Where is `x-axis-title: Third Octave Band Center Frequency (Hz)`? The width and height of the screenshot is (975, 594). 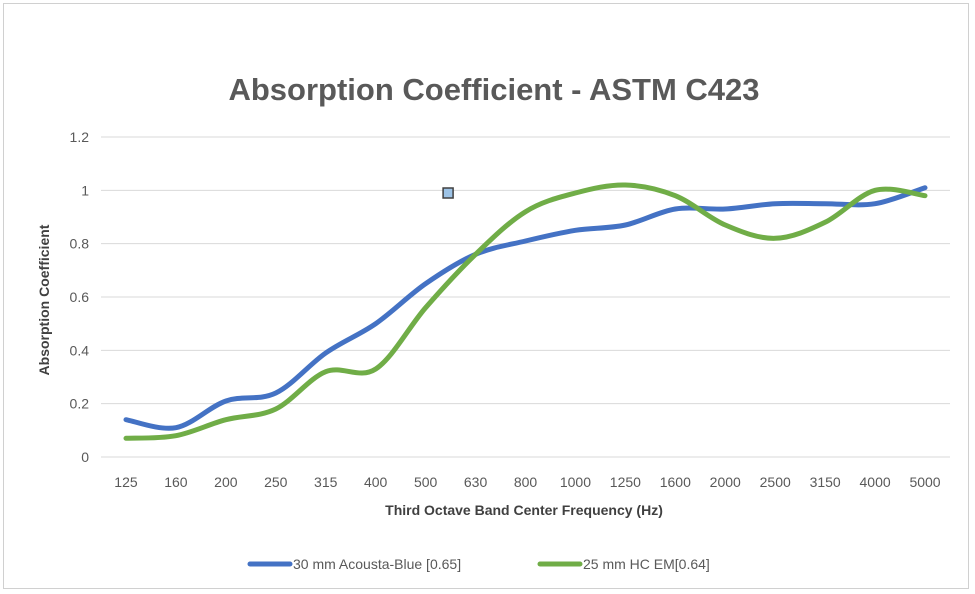 x-axis-title: Third Octave Band Center Frequency (Hz) is located at coordinates (524, 510).